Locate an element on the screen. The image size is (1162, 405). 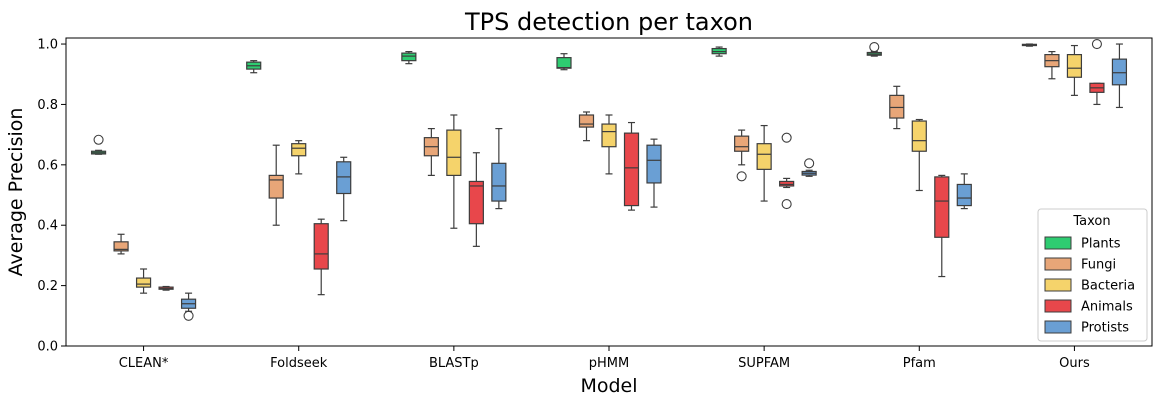
x-tick-label: pHMM is located at coordinates (609, 363).